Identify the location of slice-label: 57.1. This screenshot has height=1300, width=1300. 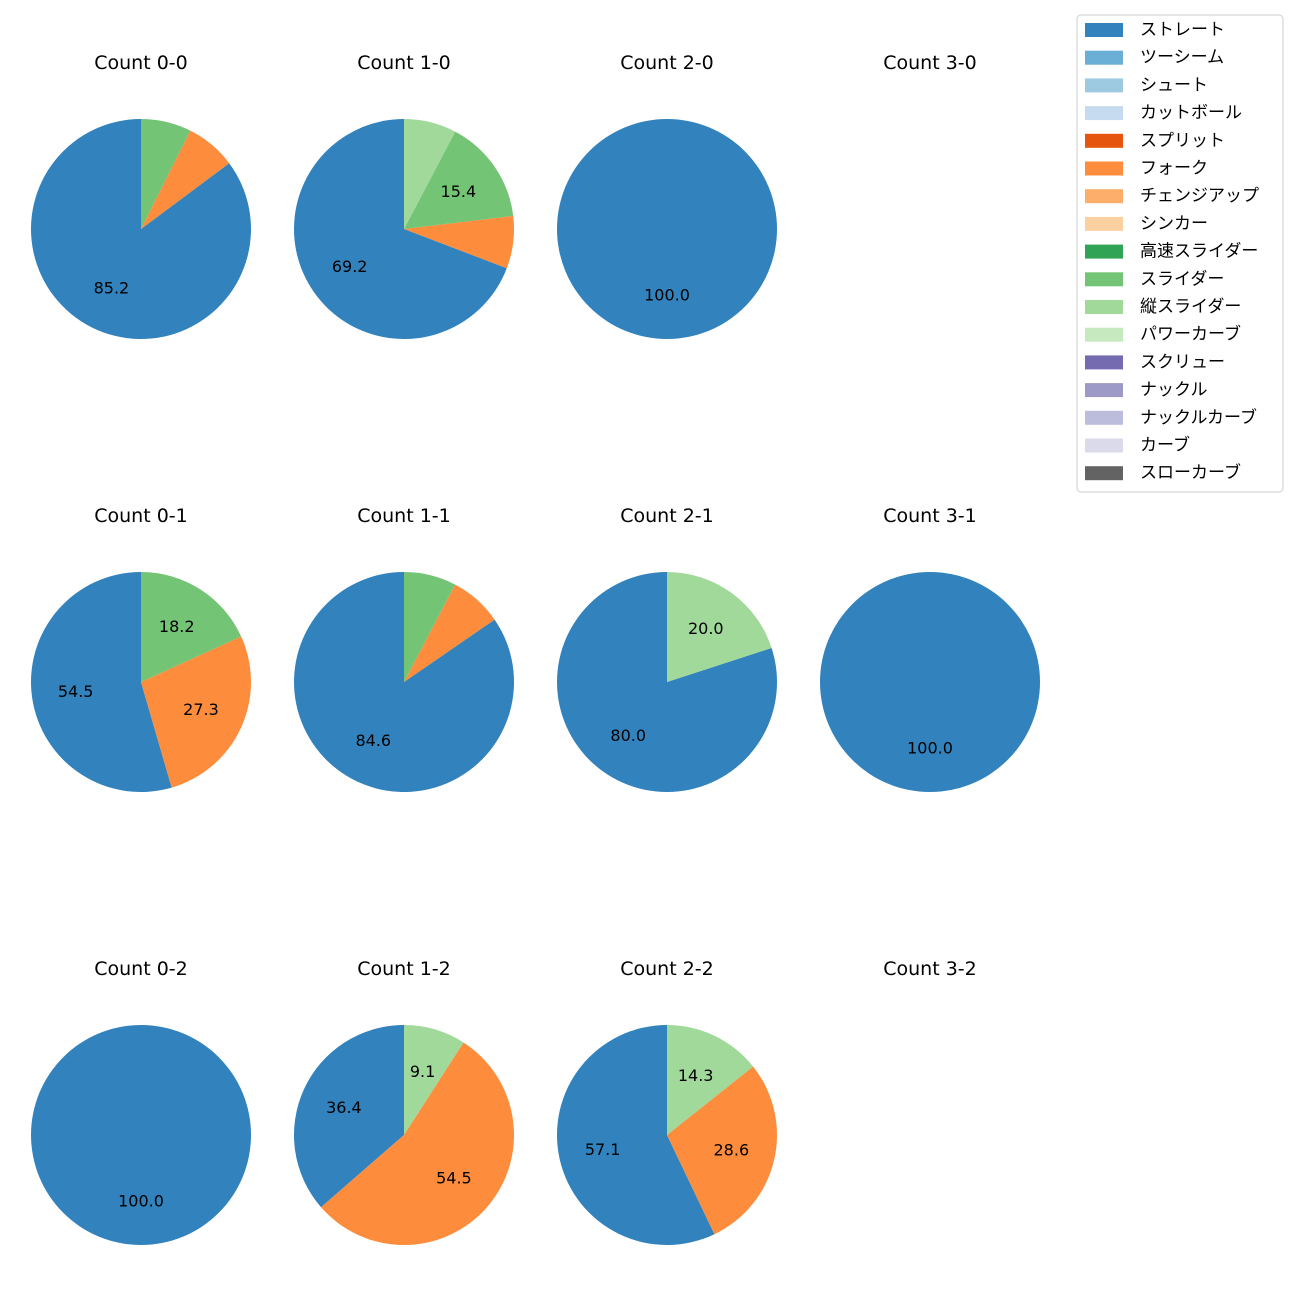
(603, 1149).